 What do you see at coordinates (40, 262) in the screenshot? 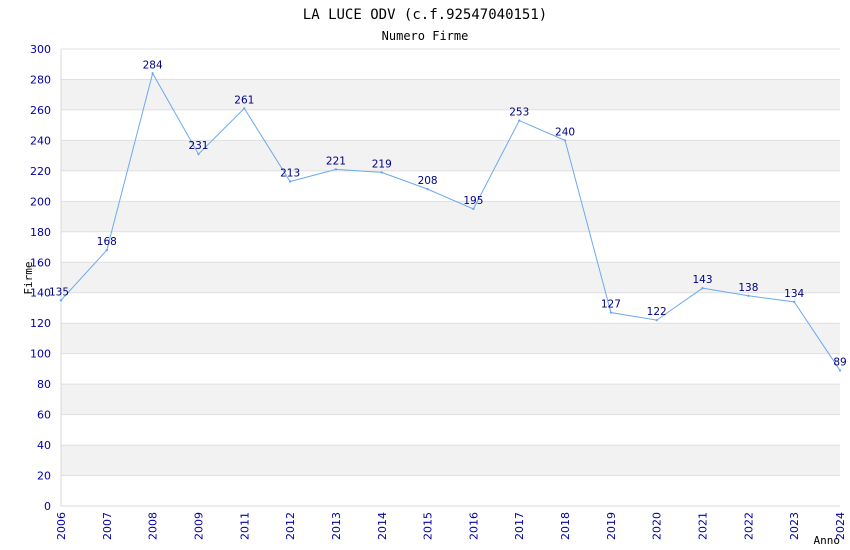
I see `y-tick-label: 160` at bounding box center [40, 262].